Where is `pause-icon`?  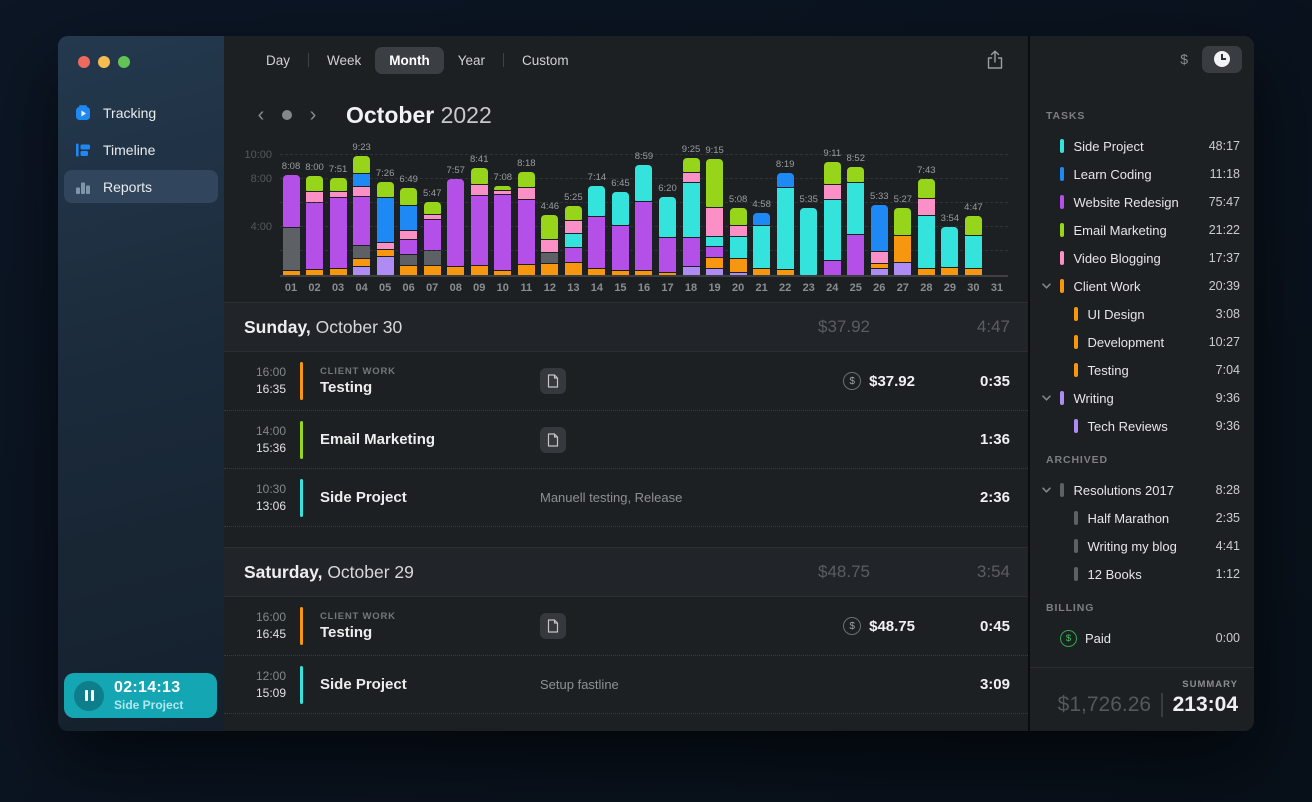 pause-icon is located at coordinates (89, 695).